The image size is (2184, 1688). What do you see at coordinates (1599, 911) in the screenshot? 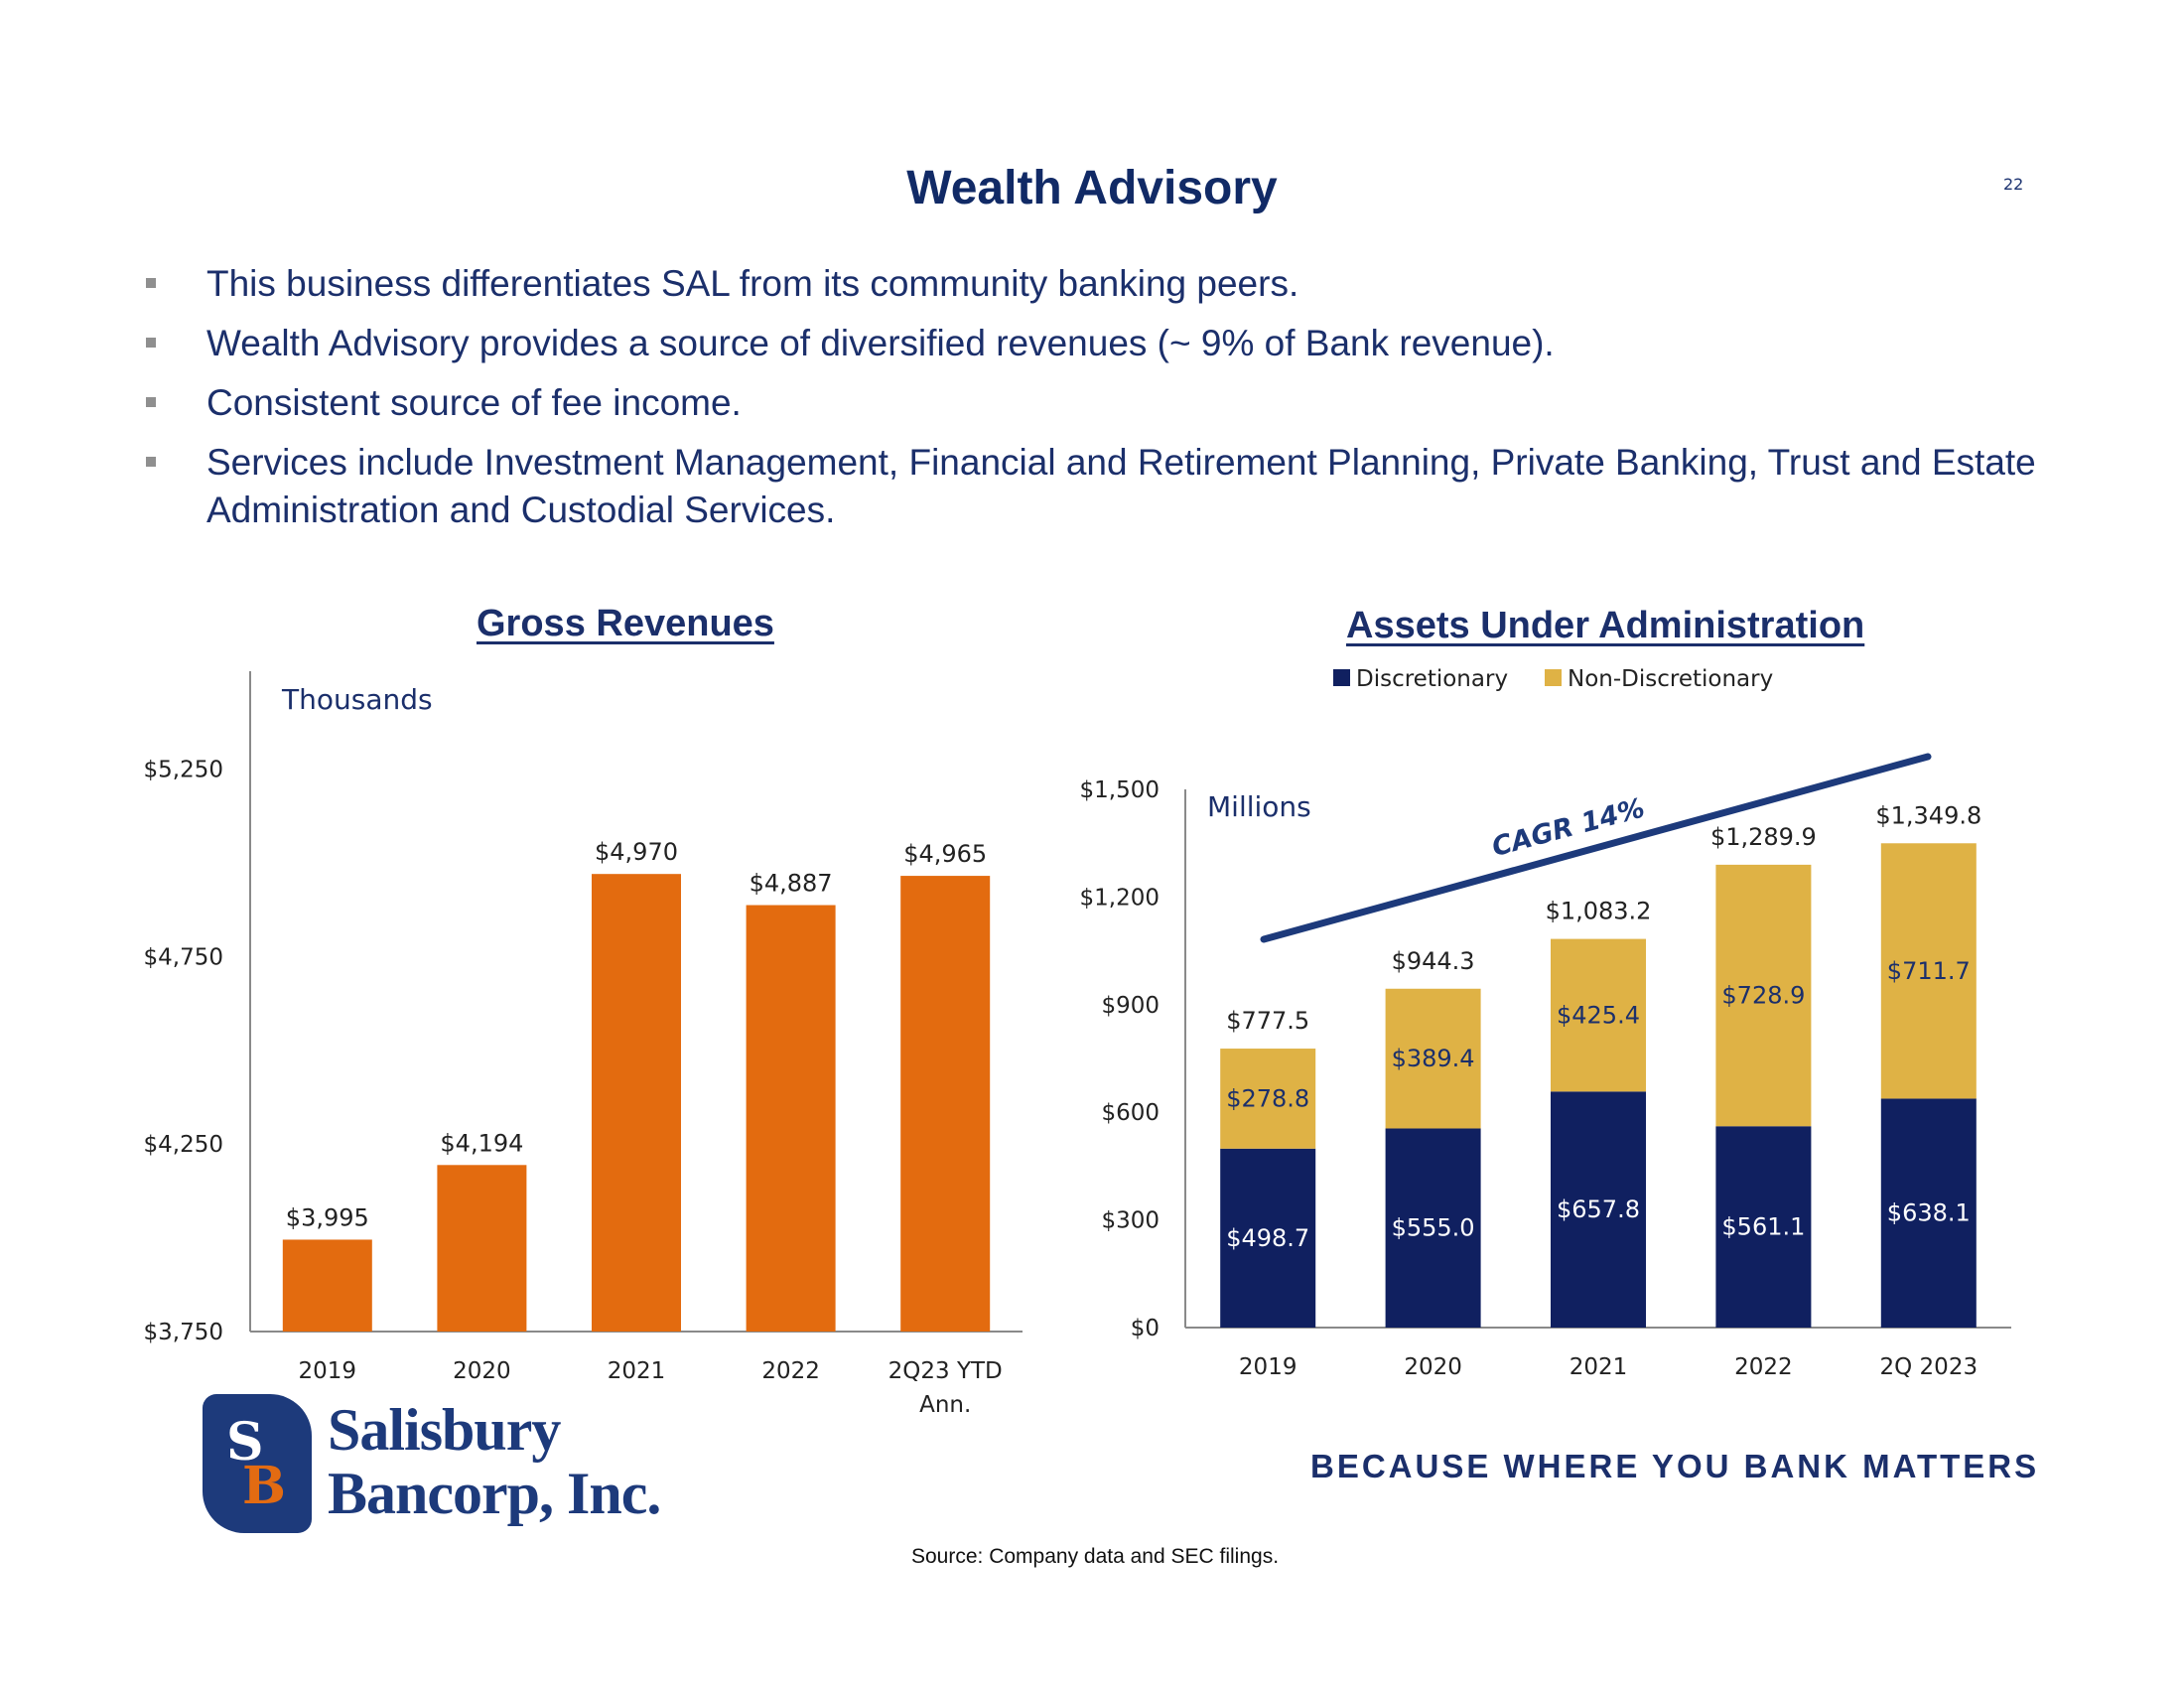
I see `aua-total-label: $1,083.2` at bounding box center [1599, 911].